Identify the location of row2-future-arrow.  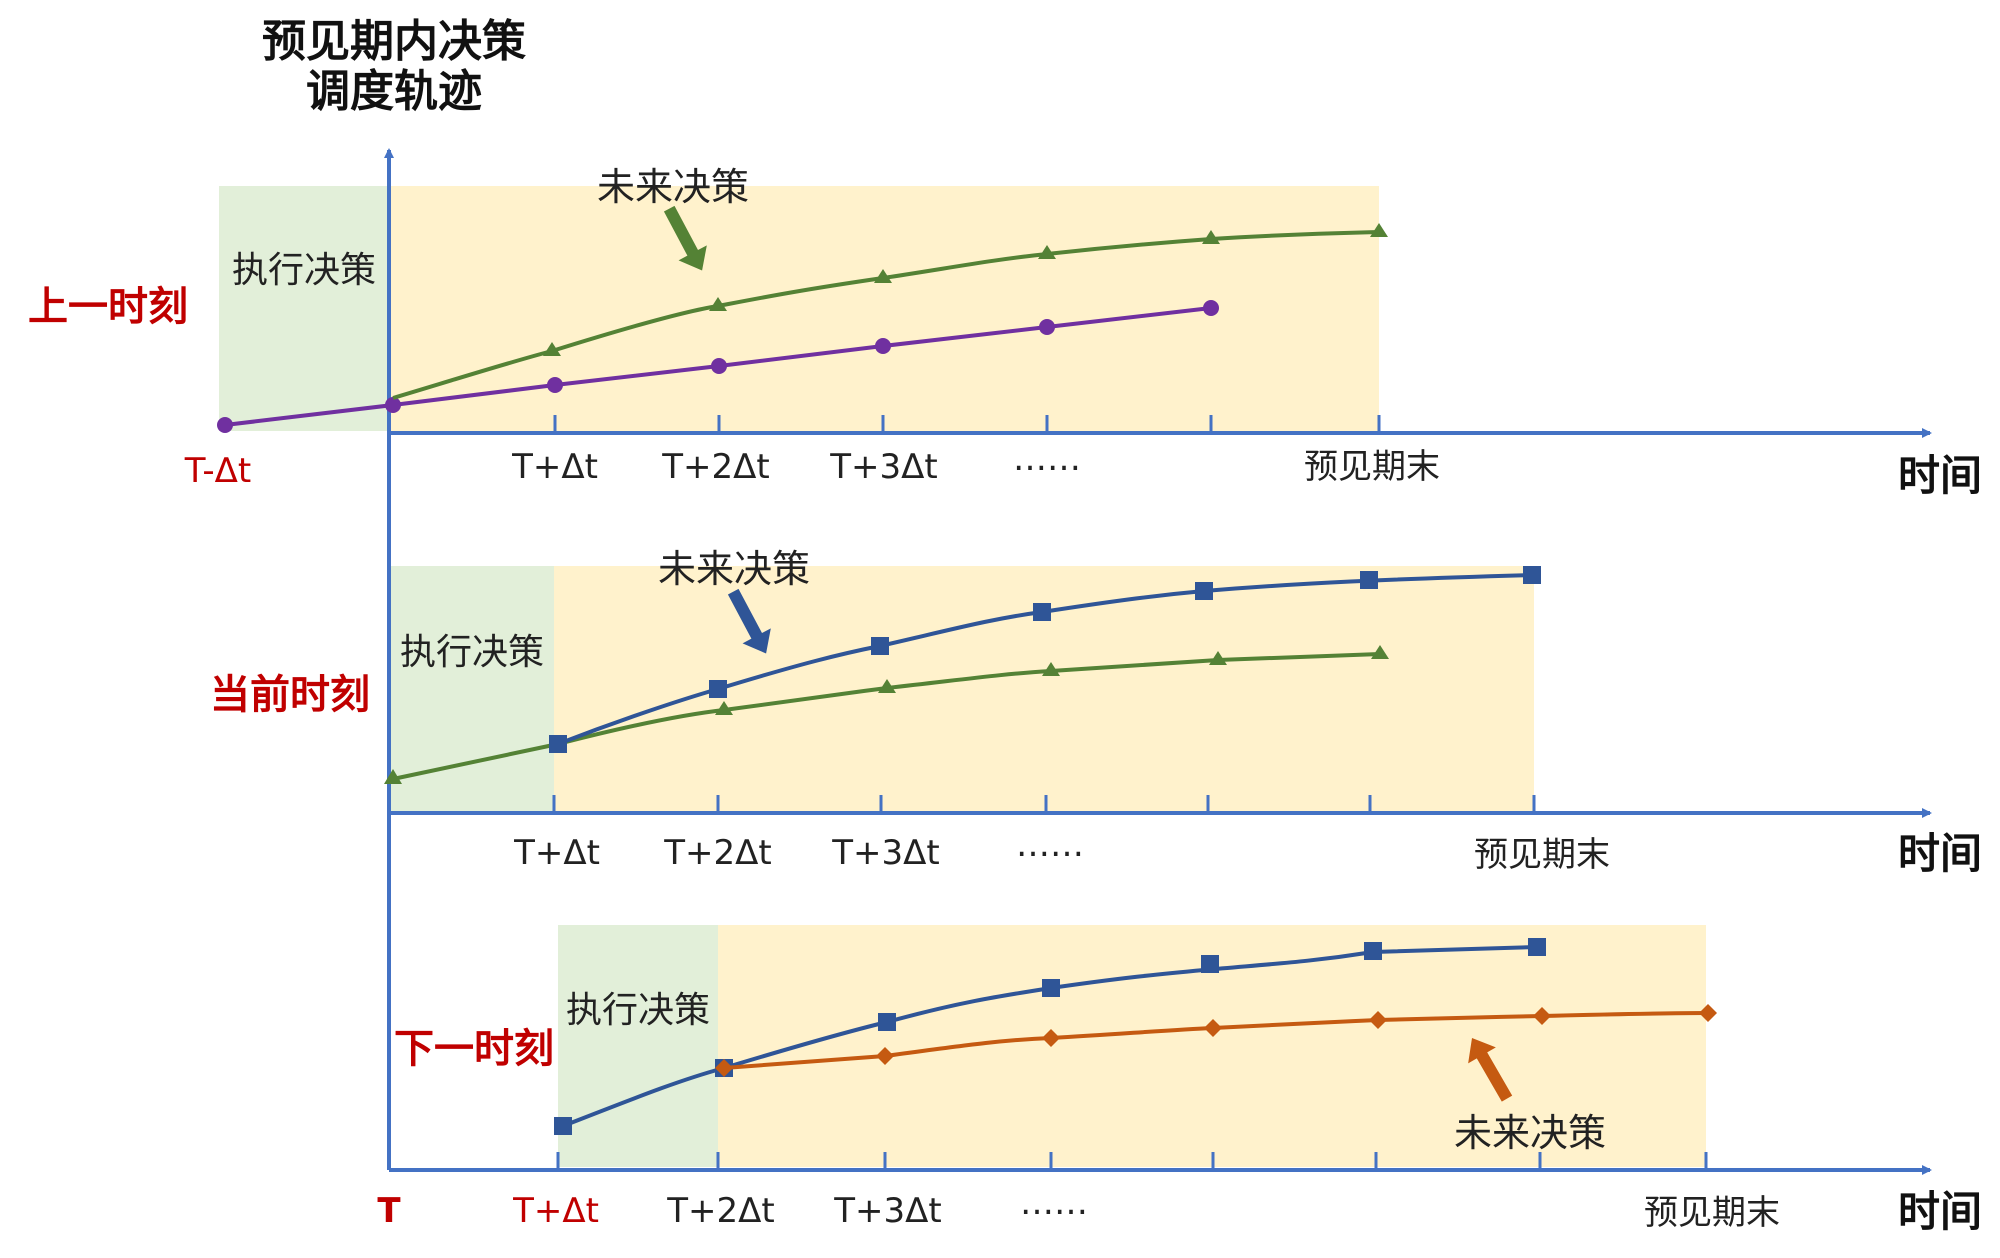
(749, 621).